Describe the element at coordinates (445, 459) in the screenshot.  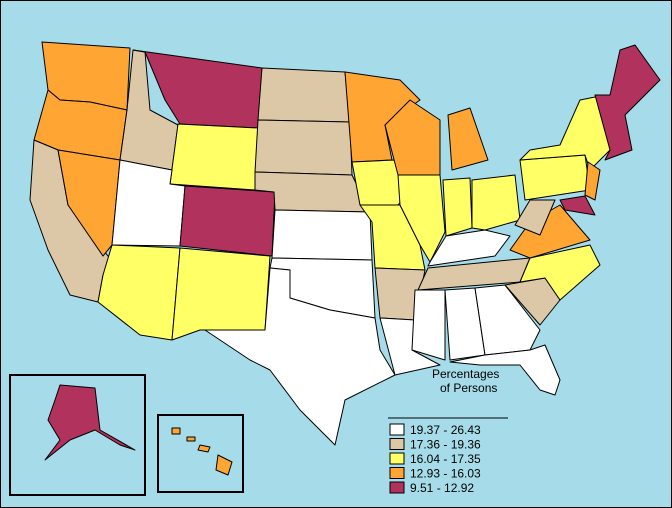
I see `legend-label: 16.04 - 17.35` at that location.